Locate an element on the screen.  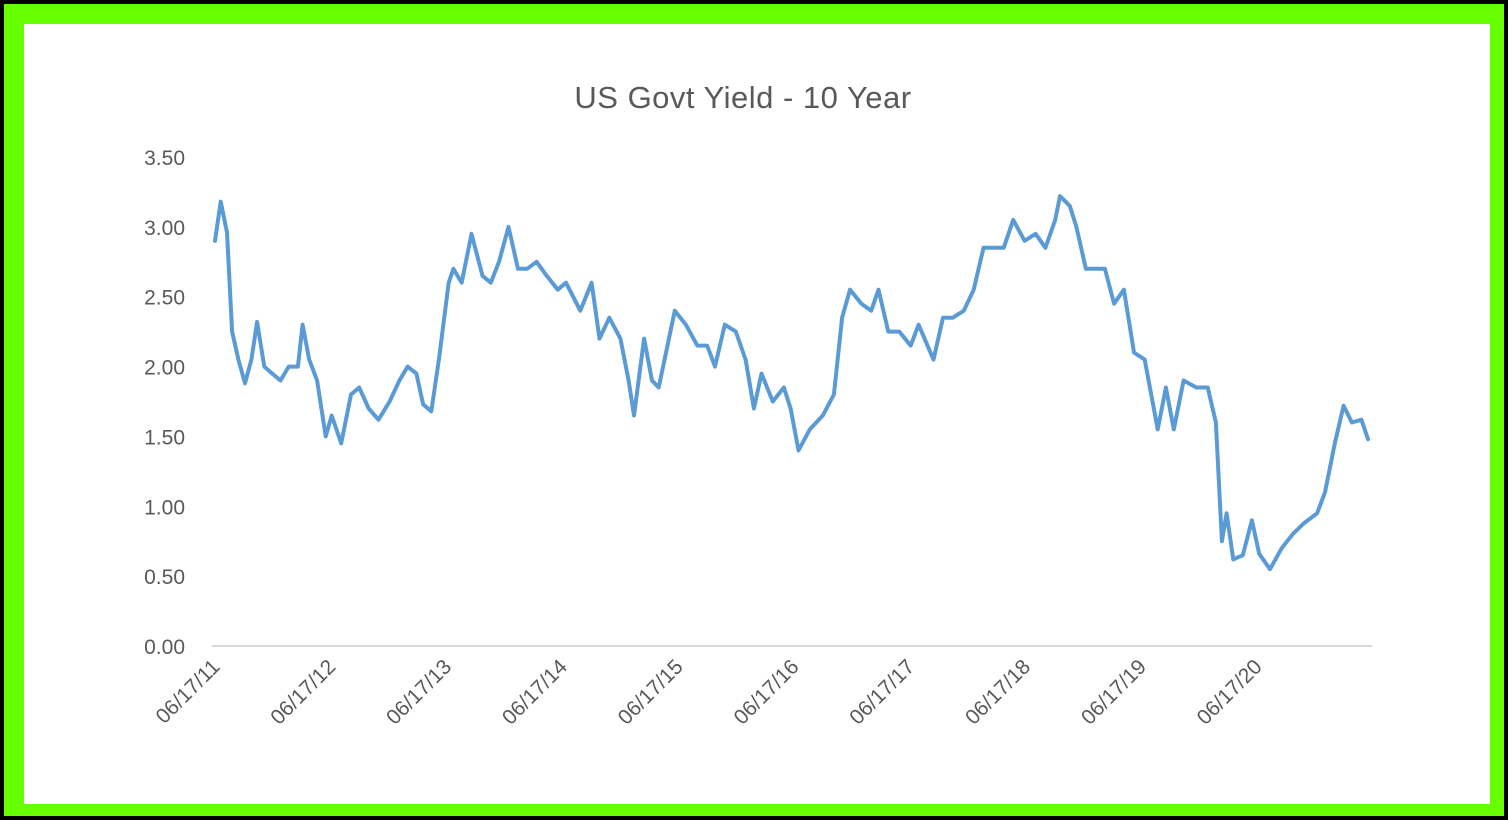
y-tick-label: 3.50 is located at coordinates (164, 158).